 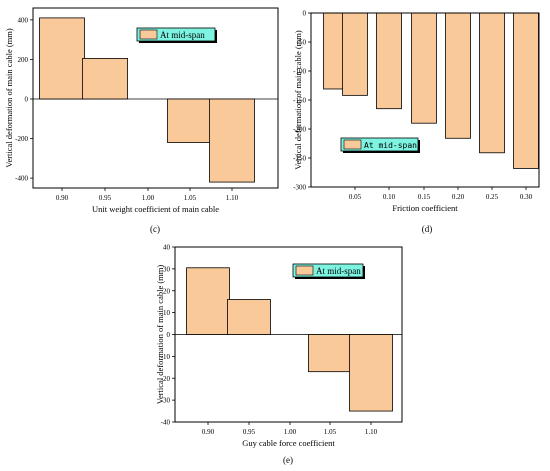 What do you see at coordinates (299, 72) in the screenshot?
I see `chart-d-y-tick-label: -100` at bounding box center [299, 72].